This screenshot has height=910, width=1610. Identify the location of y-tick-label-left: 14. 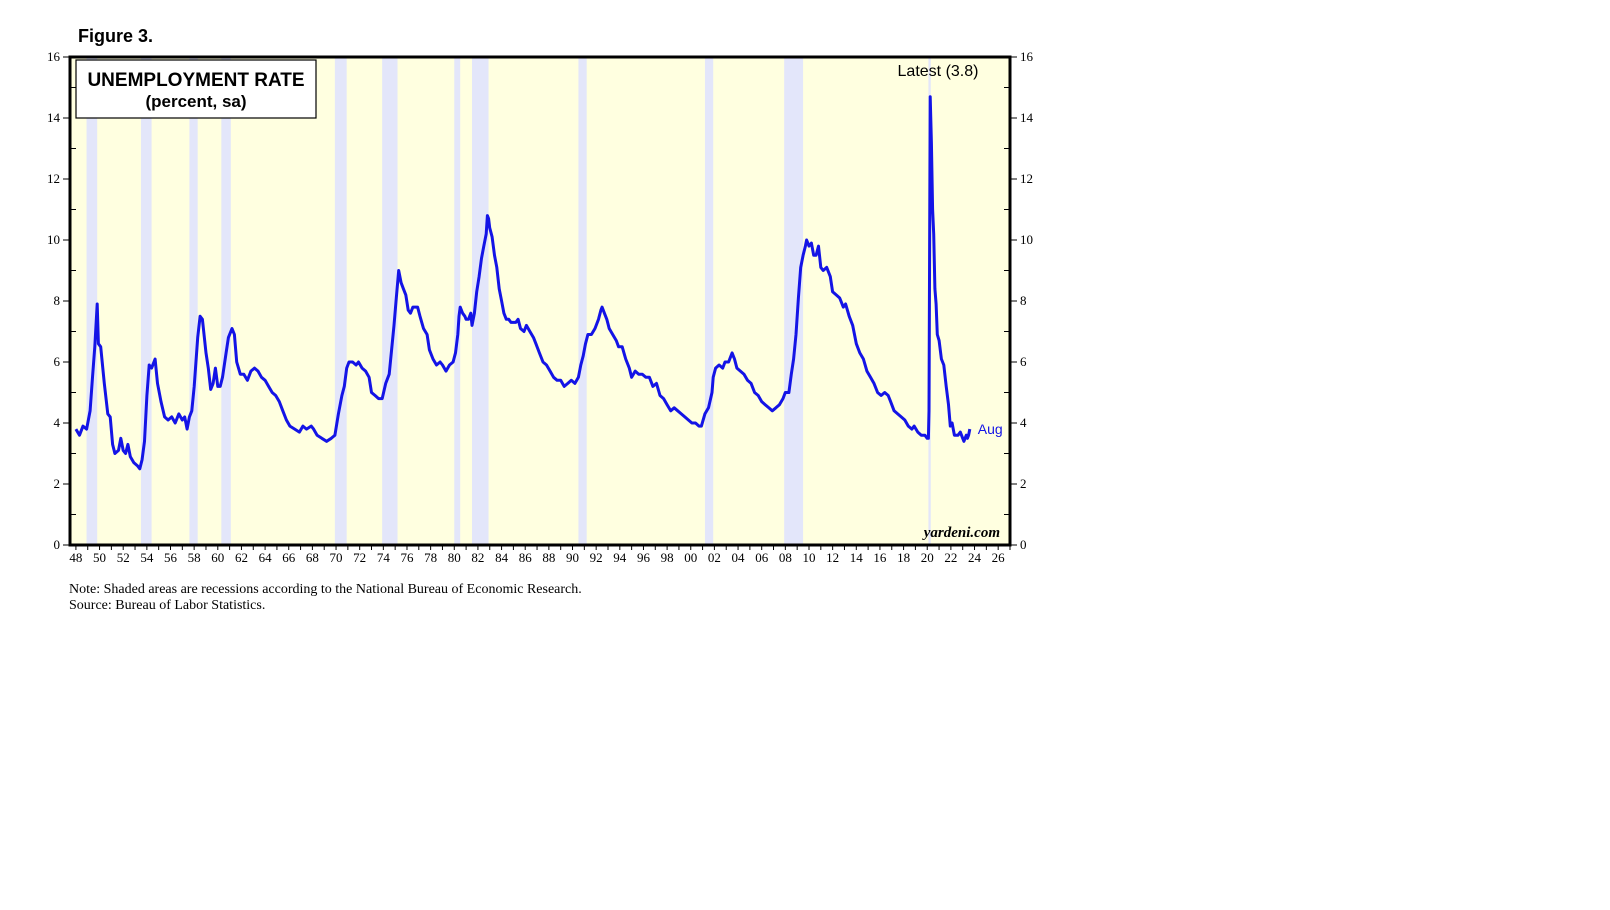
(54, 117).